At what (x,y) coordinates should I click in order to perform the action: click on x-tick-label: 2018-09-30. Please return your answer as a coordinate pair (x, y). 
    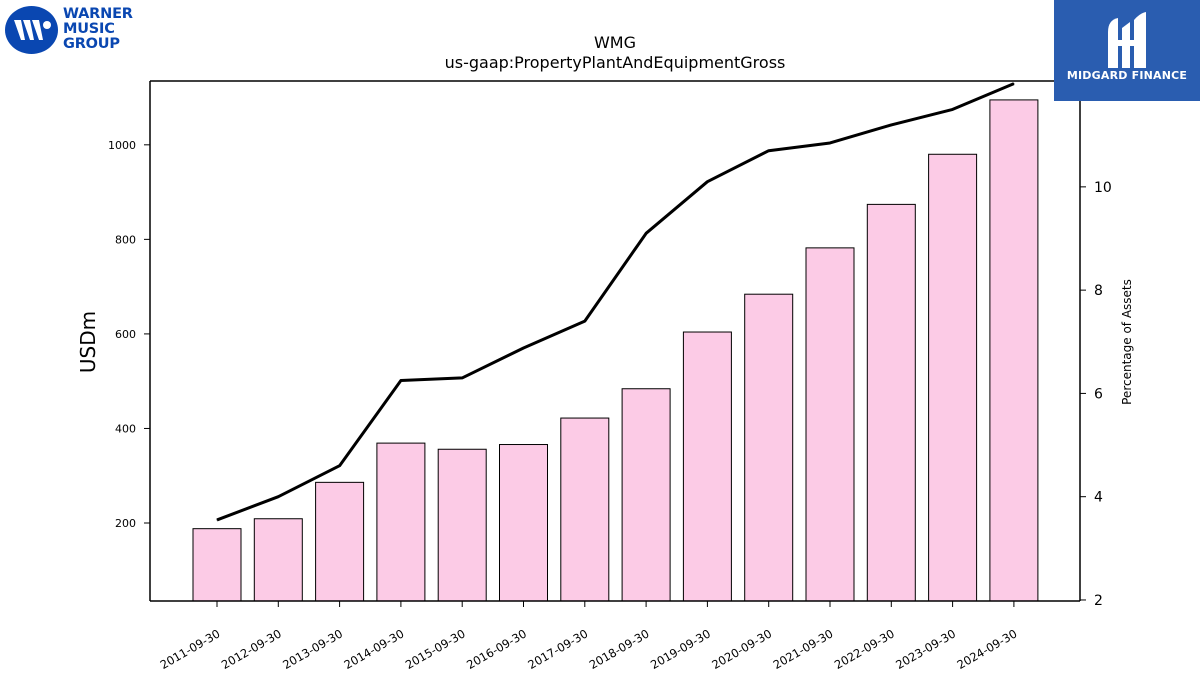
    Looking at the image, I should click on (619, 649).